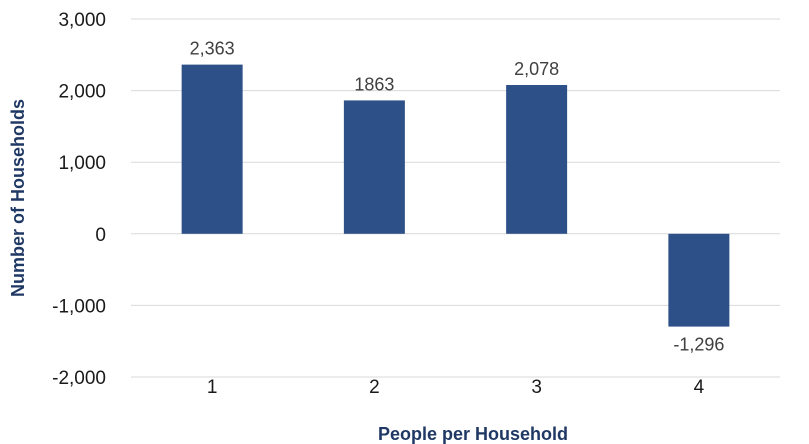  Describe the element at coordinates (473, 434) in the screenshot. I see `x-axis-title: People per Household` at that location.